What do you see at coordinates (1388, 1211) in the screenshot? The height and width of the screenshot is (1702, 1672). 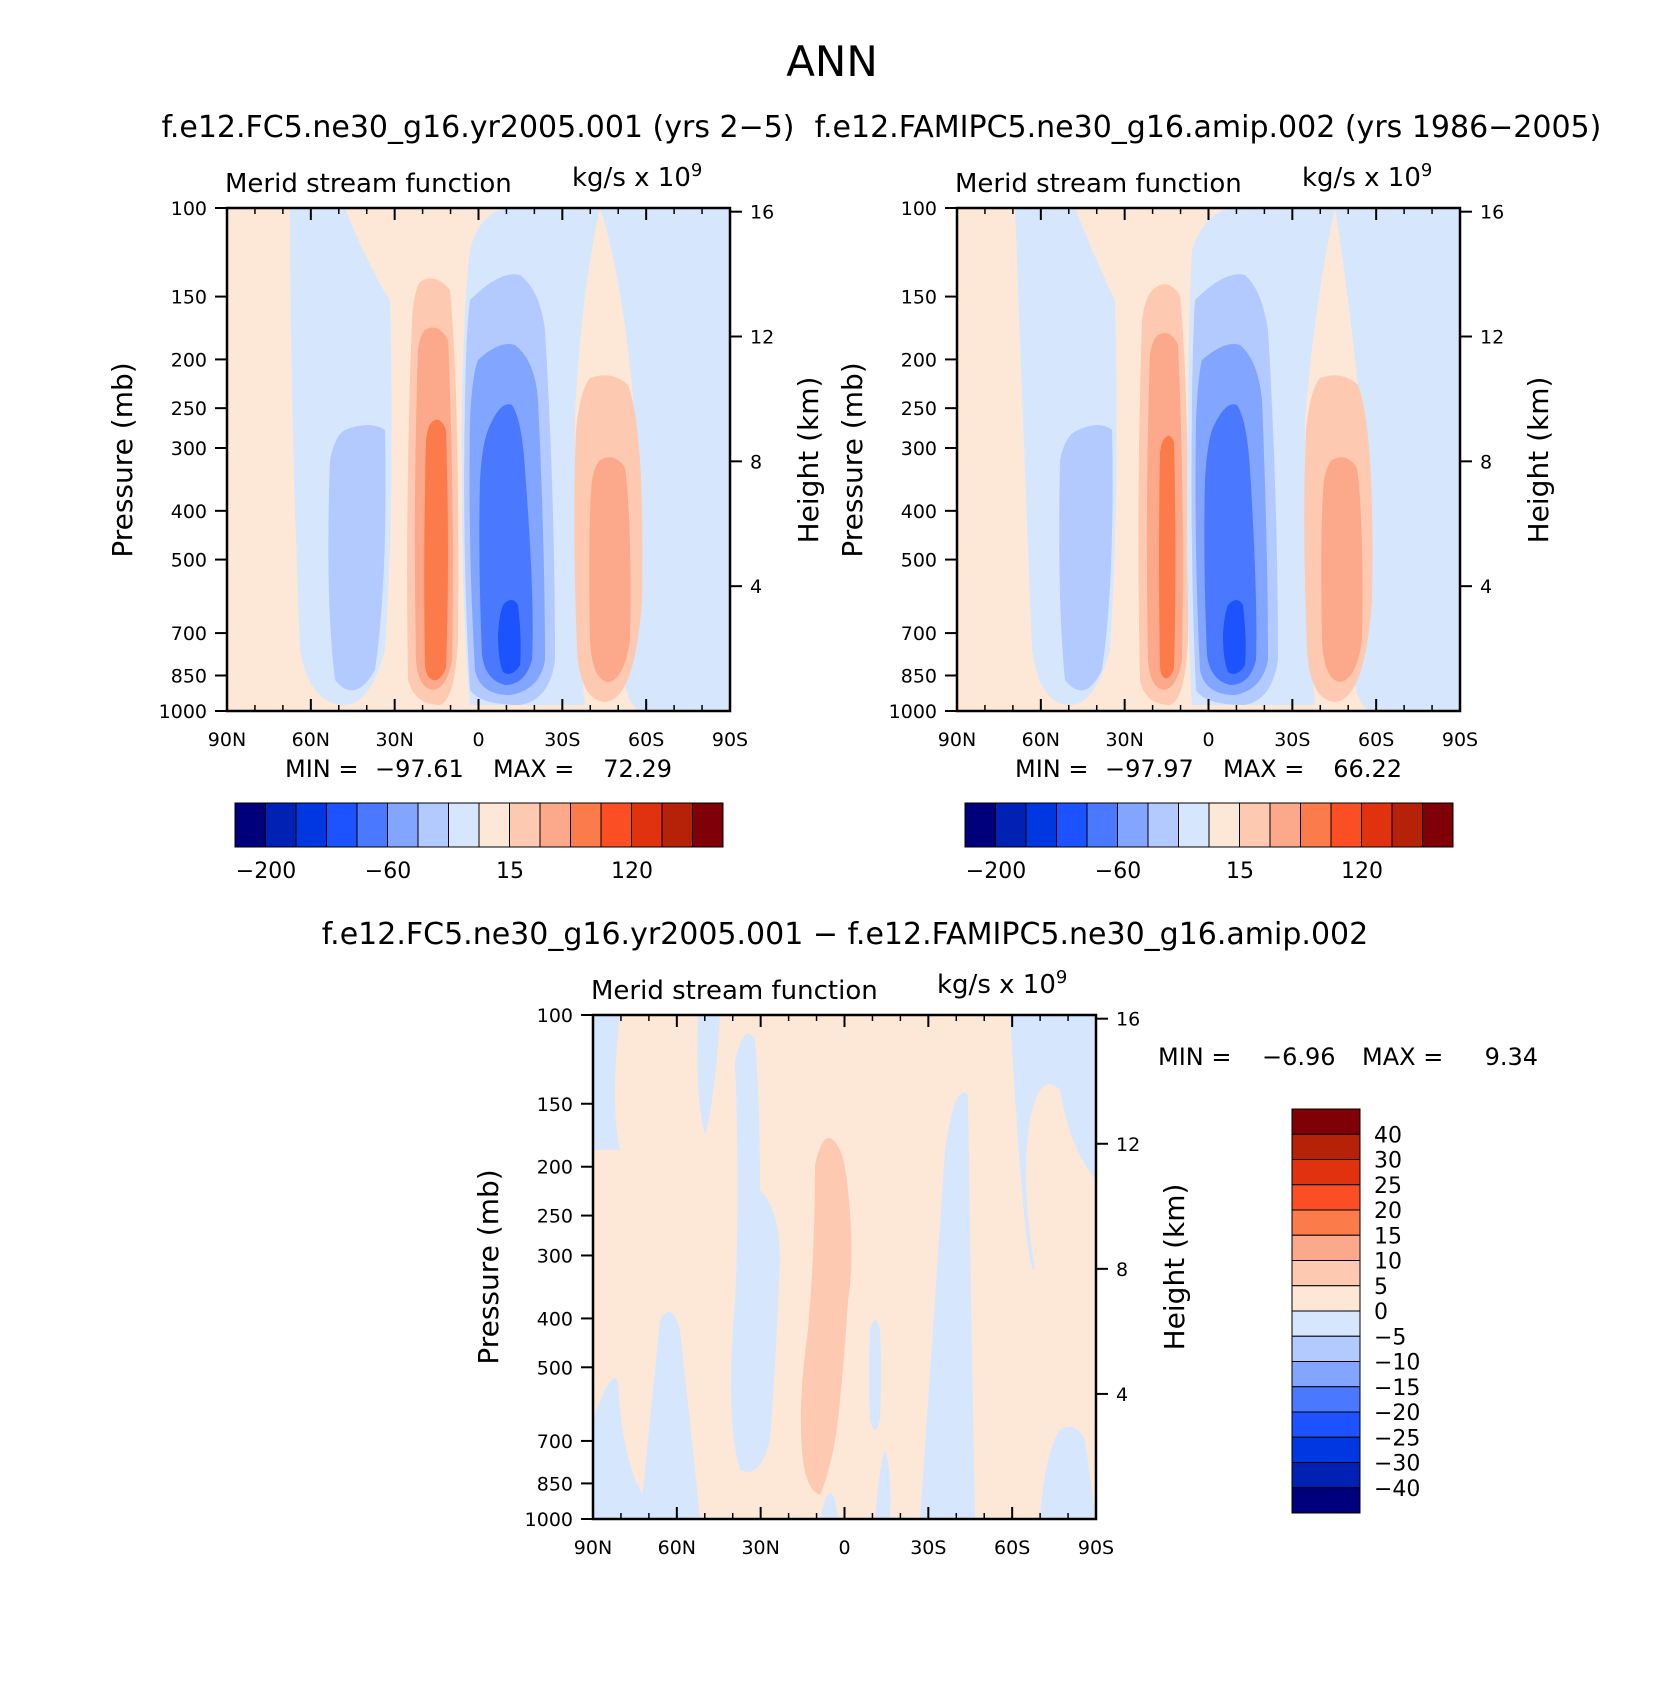 I see `colorbar-label: 20` at bounding box center [1388, 1211].